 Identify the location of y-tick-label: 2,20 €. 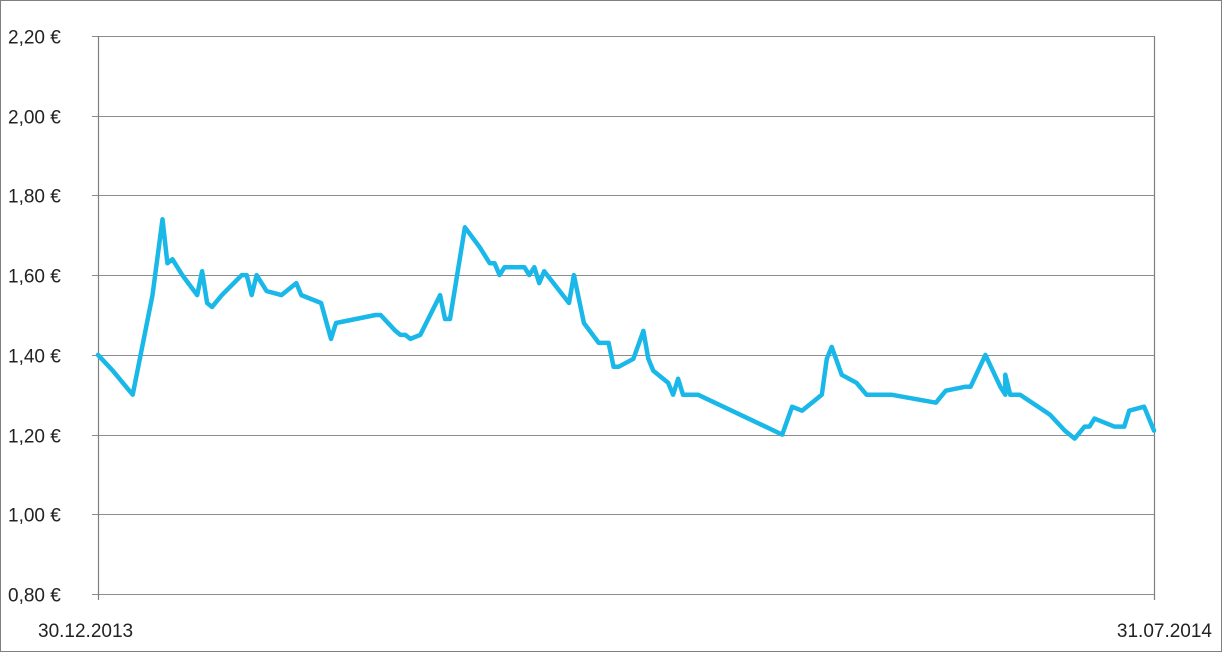
(34, 38).